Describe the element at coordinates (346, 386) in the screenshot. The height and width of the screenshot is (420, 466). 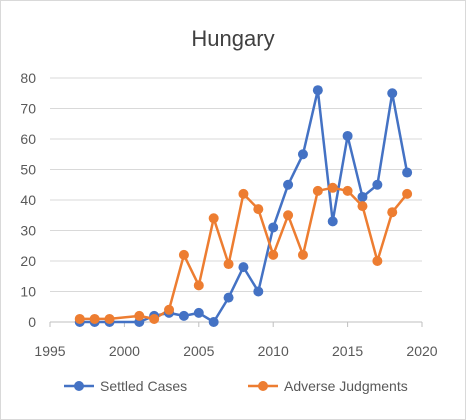
I see `legend-label: Adverse Judgments` at that location.